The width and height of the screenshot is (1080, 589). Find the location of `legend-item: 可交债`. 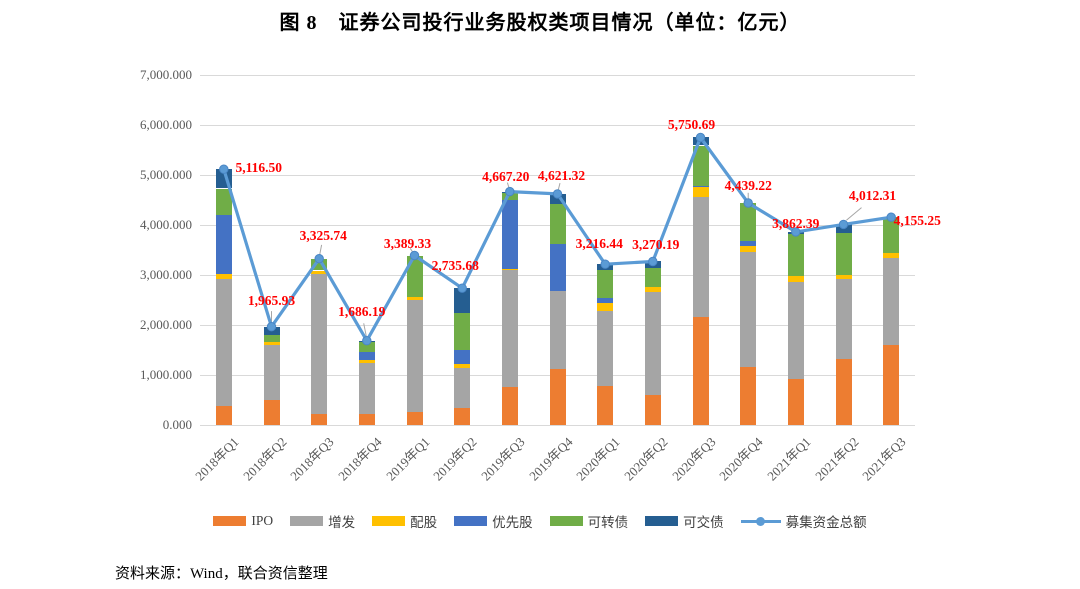

legend-item: 可交债 is located at coordinates (684, 521).